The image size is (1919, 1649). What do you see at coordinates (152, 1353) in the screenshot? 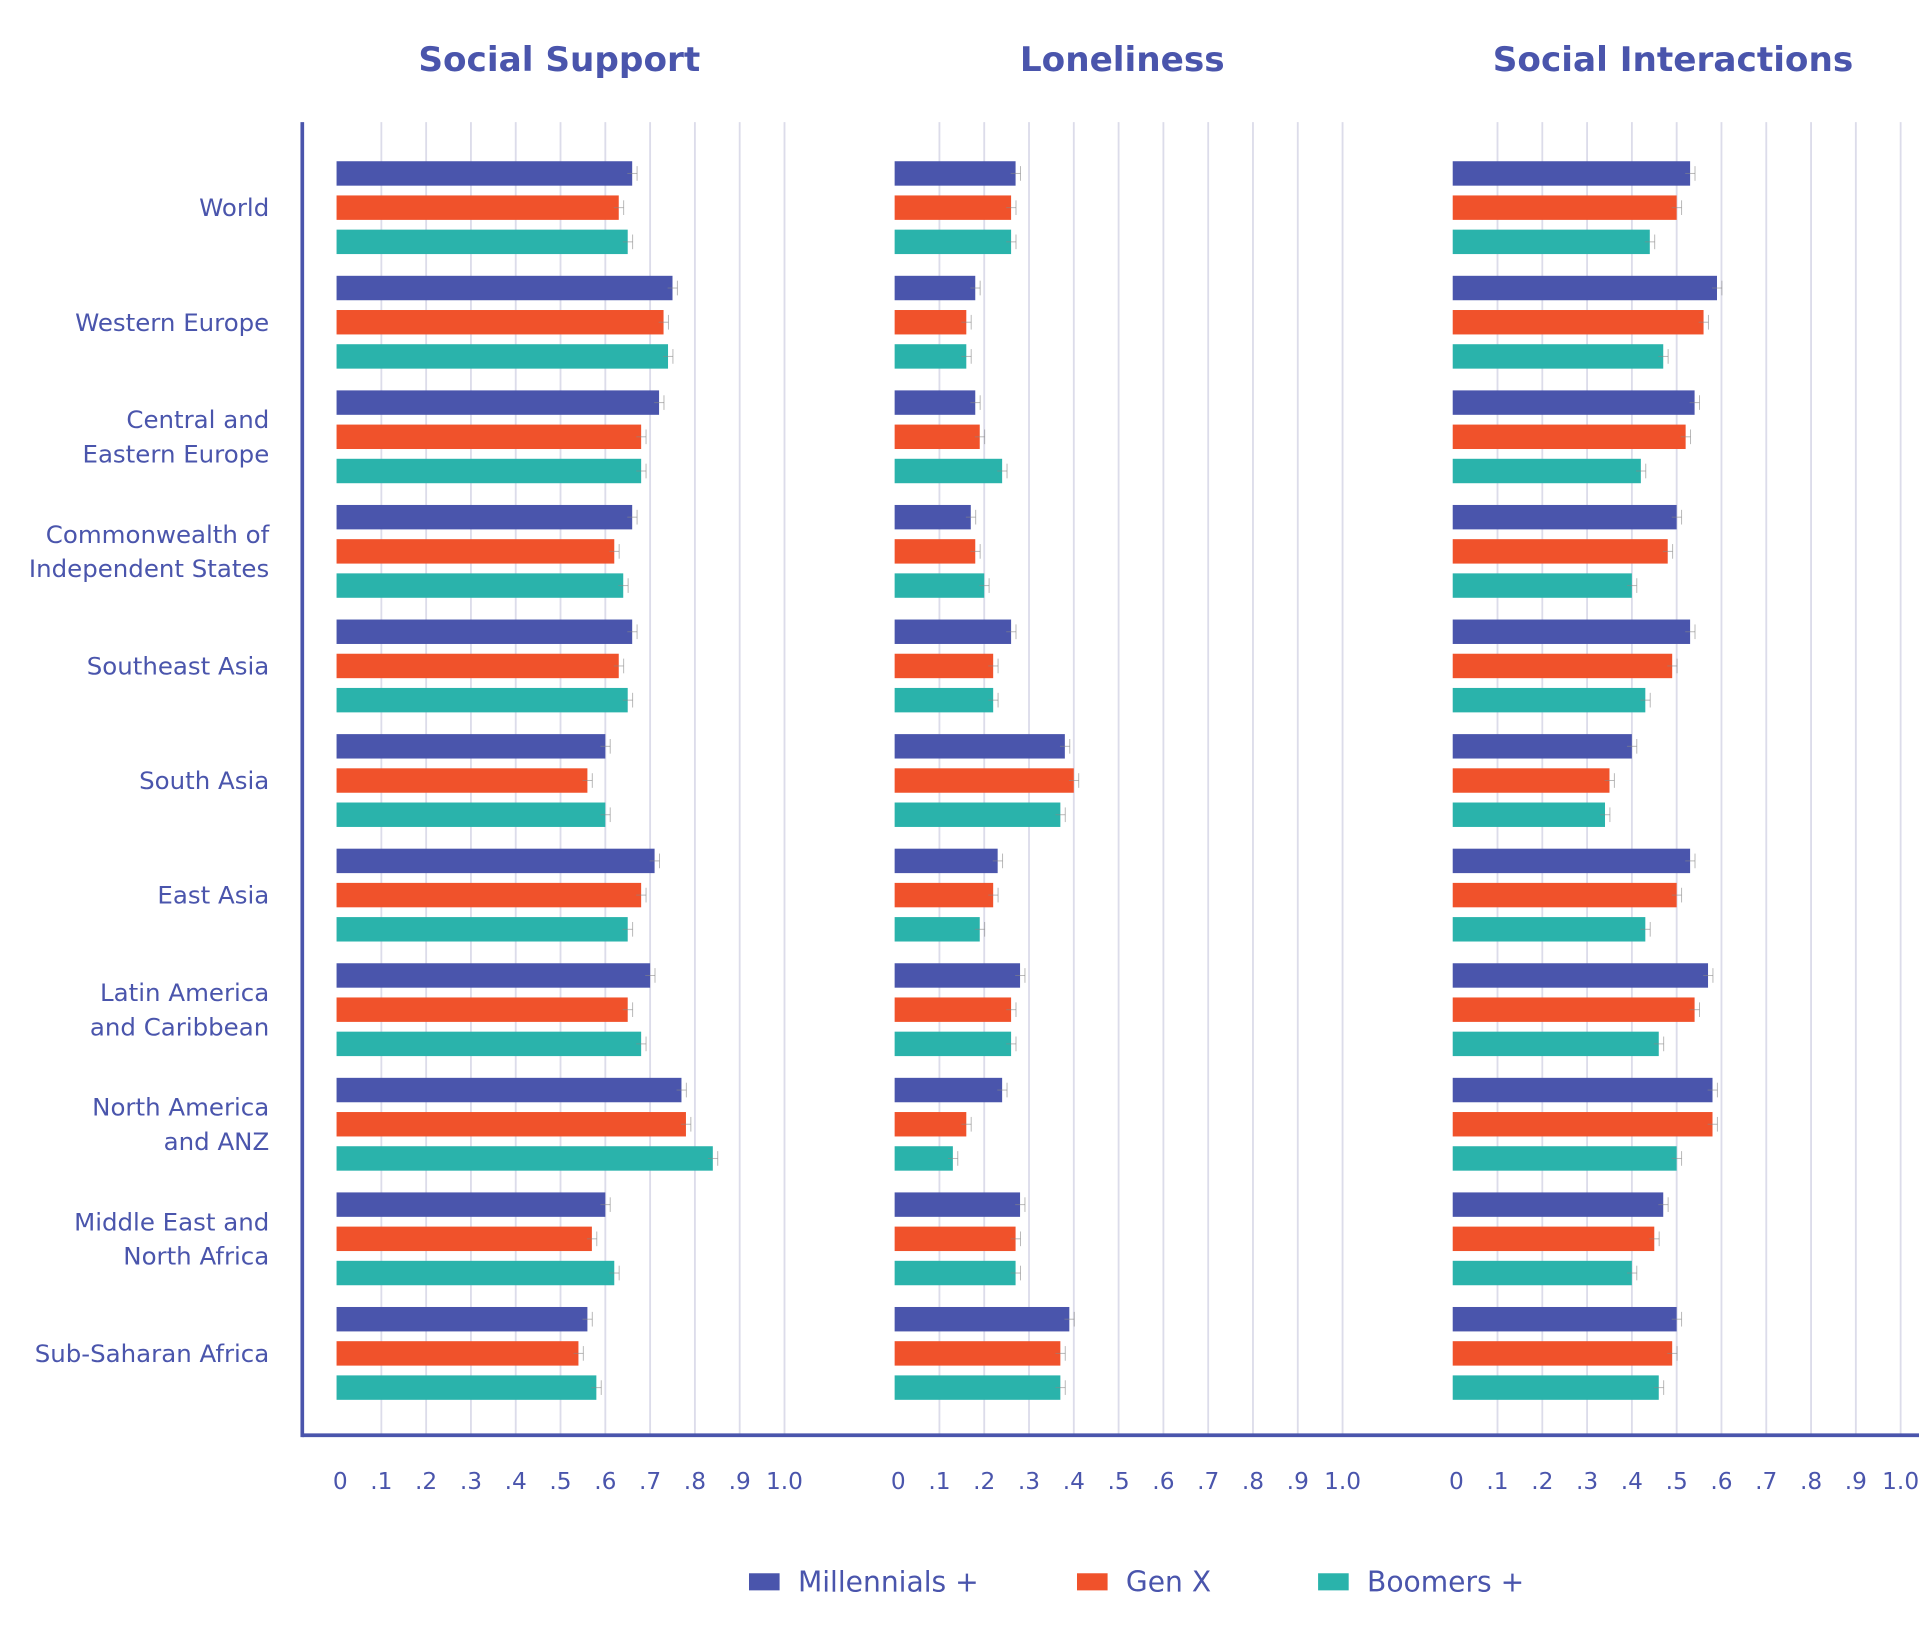
I see `category-label: Sub-Saharan Africa` at bounding box center [152, 1353].